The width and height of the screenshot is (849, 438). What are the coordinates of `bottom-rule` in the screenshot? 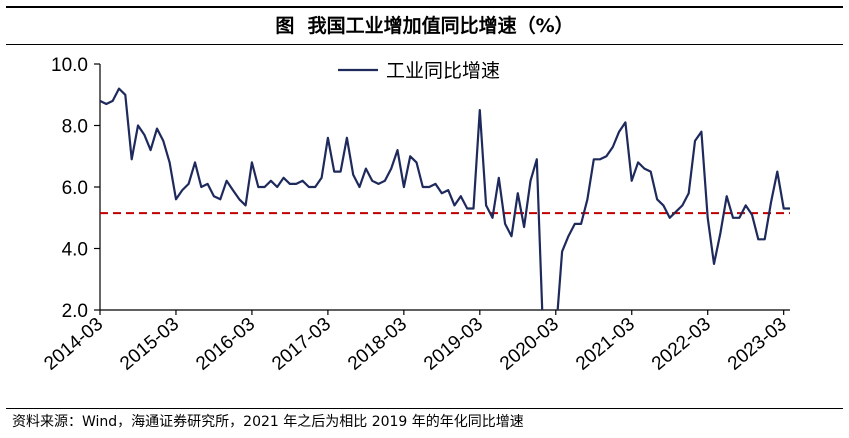 It's located at (424, 408).